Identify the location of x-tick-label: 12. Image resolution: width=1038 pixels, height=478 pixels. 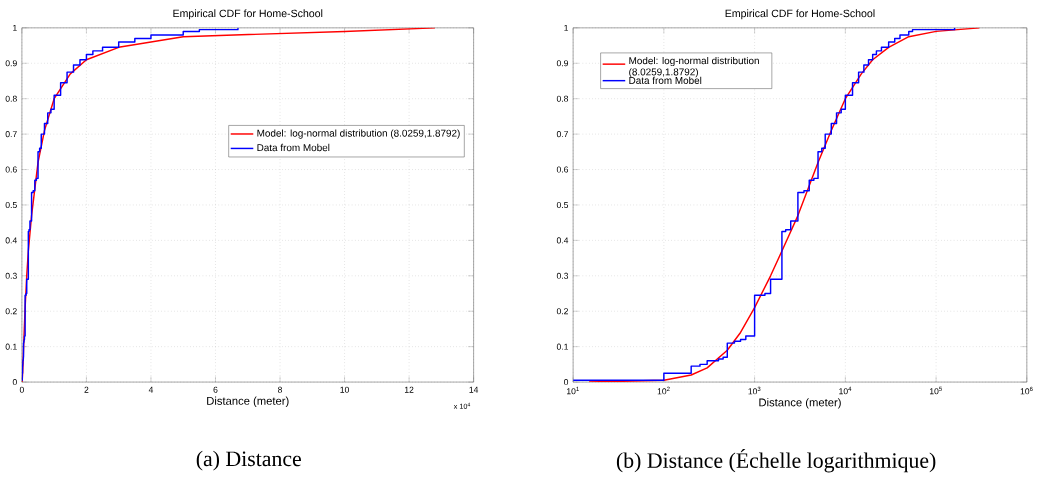
(409, 389).